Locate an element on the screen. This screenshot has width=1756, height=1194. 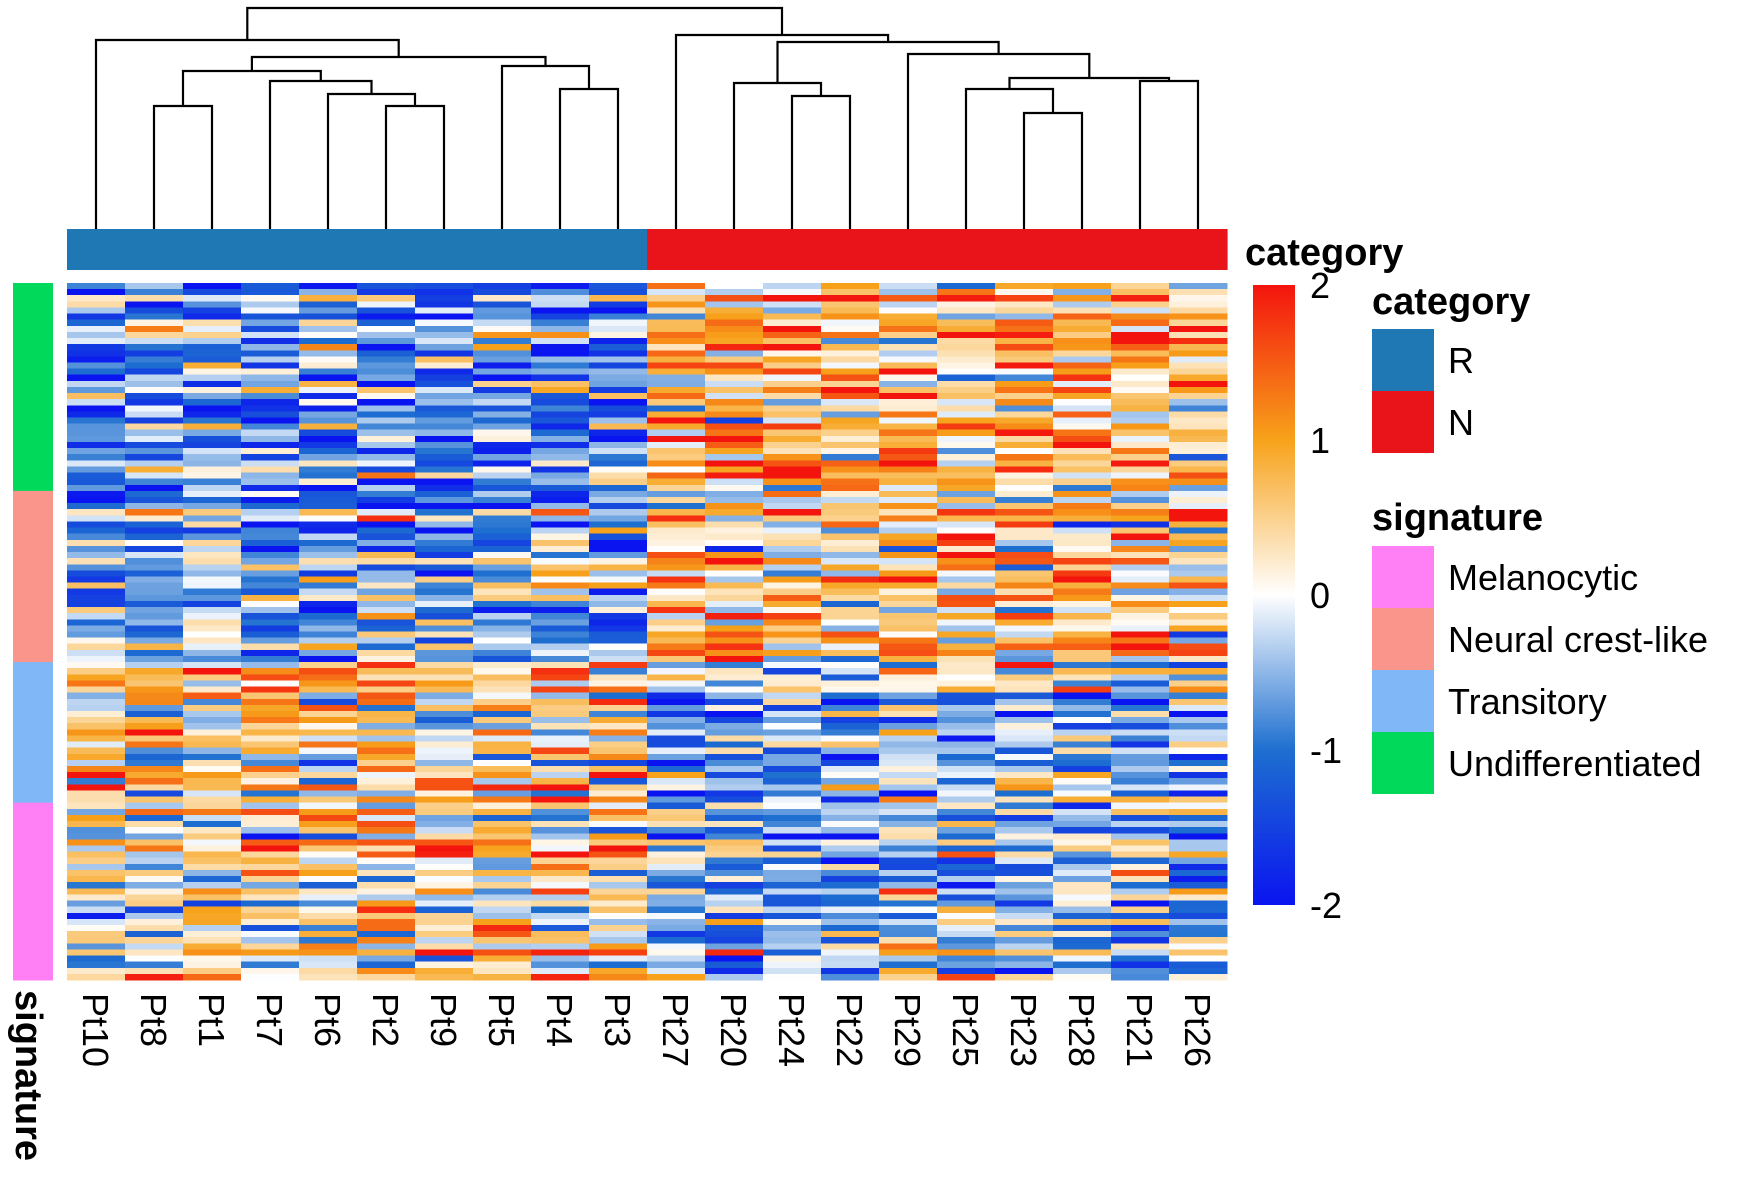
category-annotation-bar is located at coordinates (647, 249).